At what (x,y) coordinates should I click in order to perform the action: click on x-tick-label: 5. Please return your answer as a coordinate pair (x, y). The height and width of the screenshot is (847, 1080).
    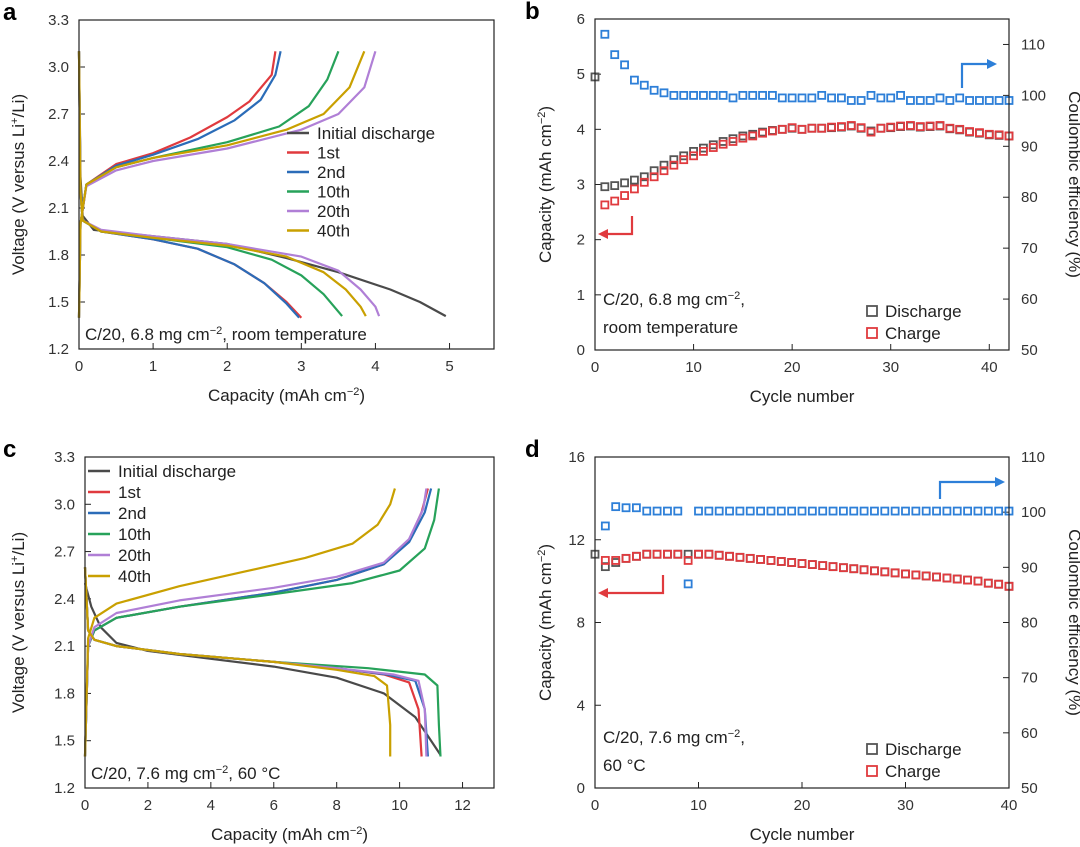
    Looking at the image, I should click on (449, 366).